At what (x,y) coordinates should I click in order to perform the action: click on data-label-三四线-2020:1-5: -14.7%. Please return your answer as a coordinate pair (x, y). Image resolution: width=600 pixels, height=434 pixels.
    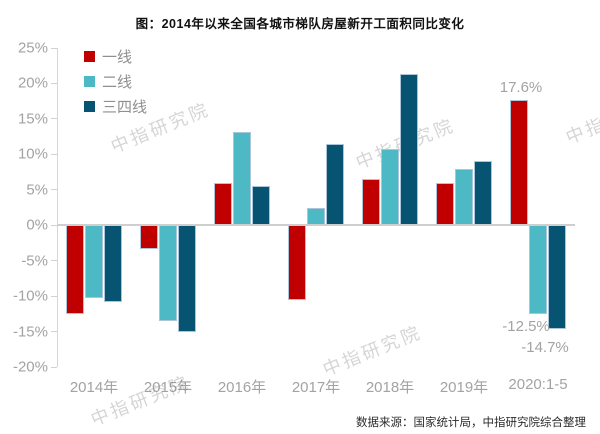
    Looking at the image, I should click on (545, 348).